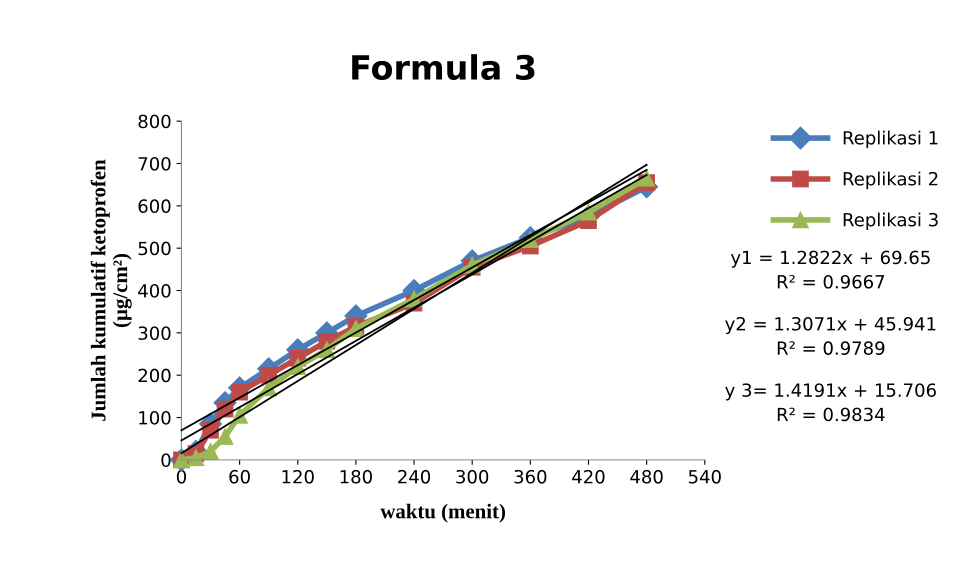 The height and width of the screenshot is (577, 955). I want to click on legend-label: Replikasi 2, so click(891, 181).